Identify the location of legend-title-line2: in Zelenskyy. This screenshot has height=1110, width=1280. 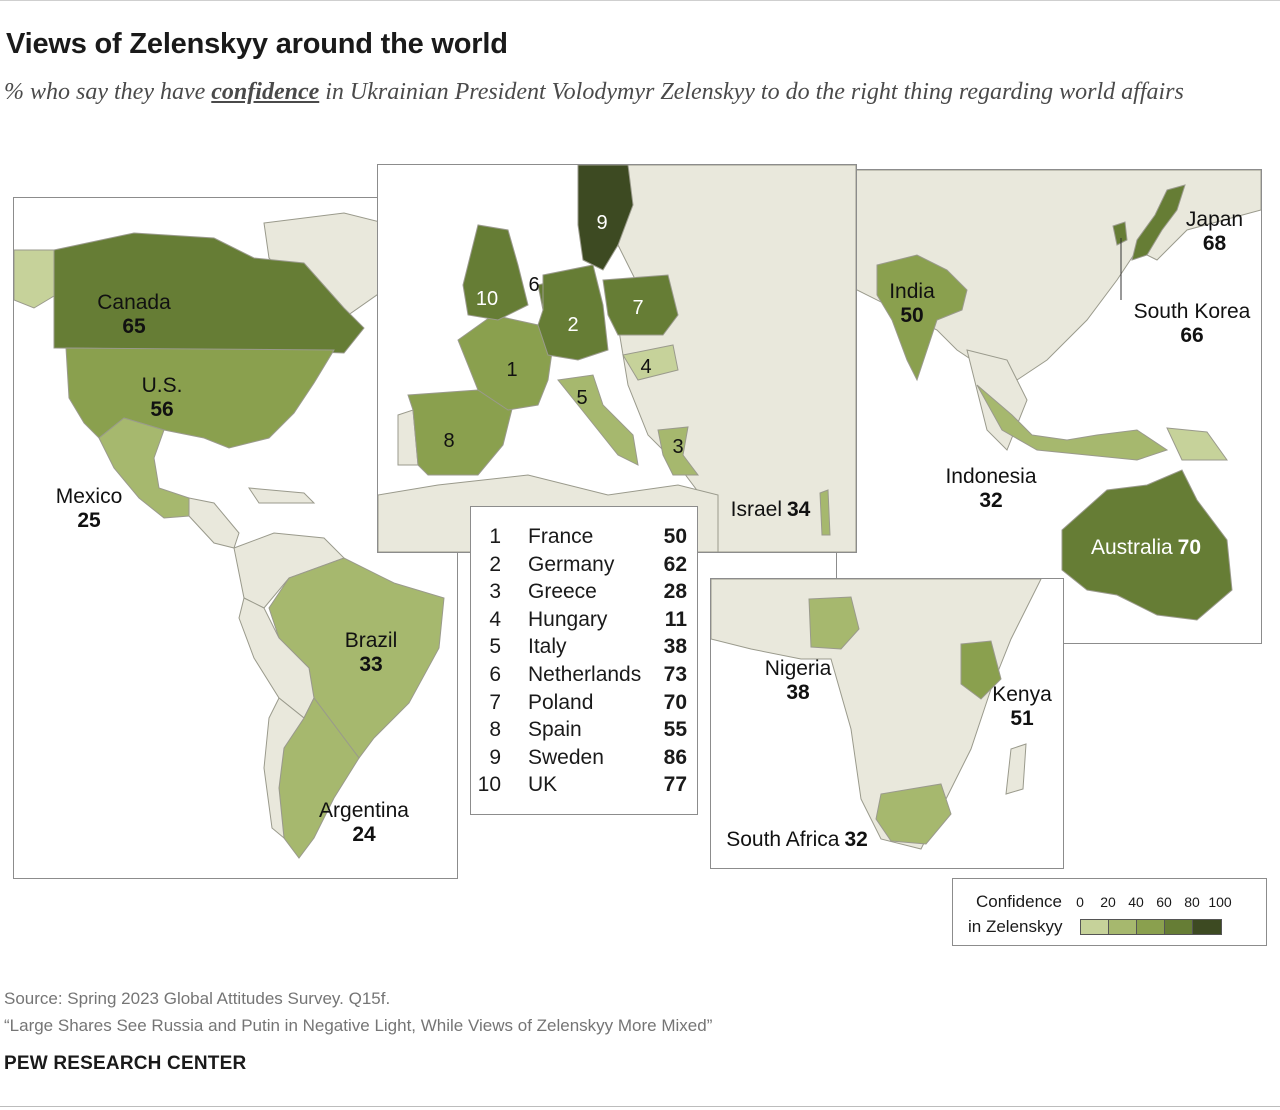
(1015, 926).